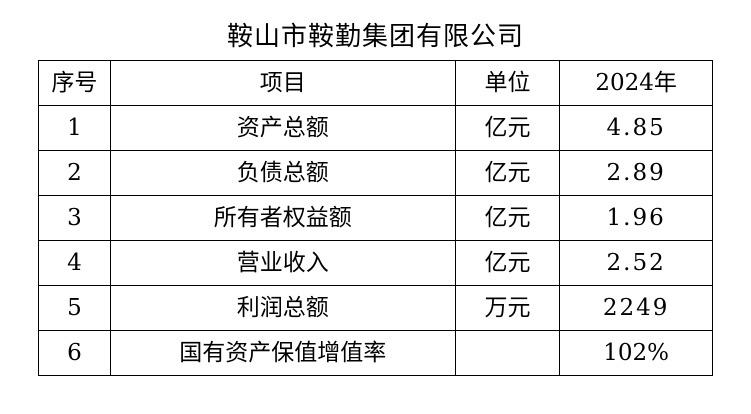 The height and width of the screenshot is (414, 751). What do you see at coordinates (636, 218) in the screenshot?
I see `cell-value: 1.96` at bounding box center [636, 218].